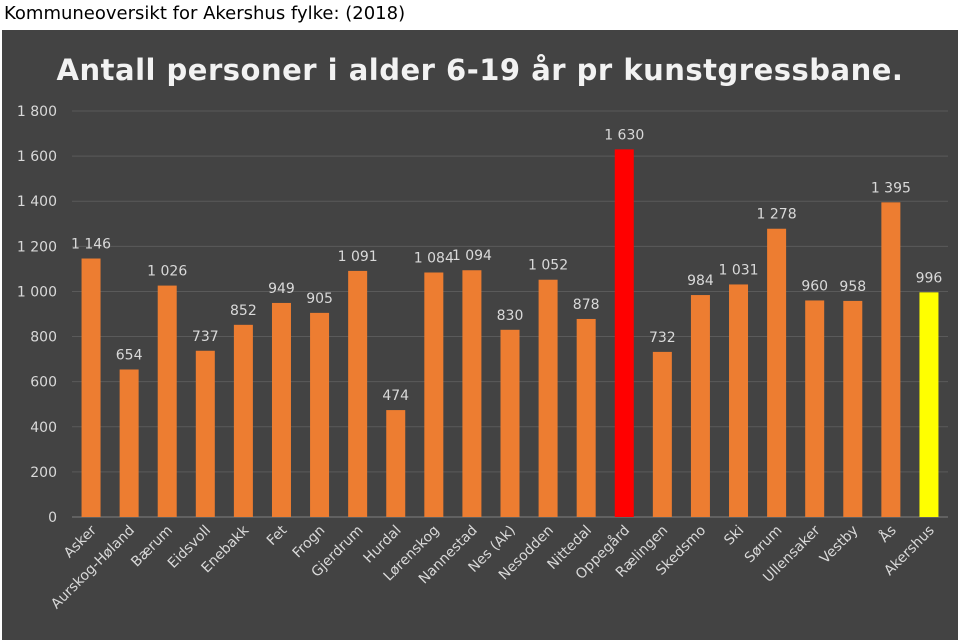  Describe the element at coordinates (320, 414) in the screenshot. I see `bar-frogn` at that location.